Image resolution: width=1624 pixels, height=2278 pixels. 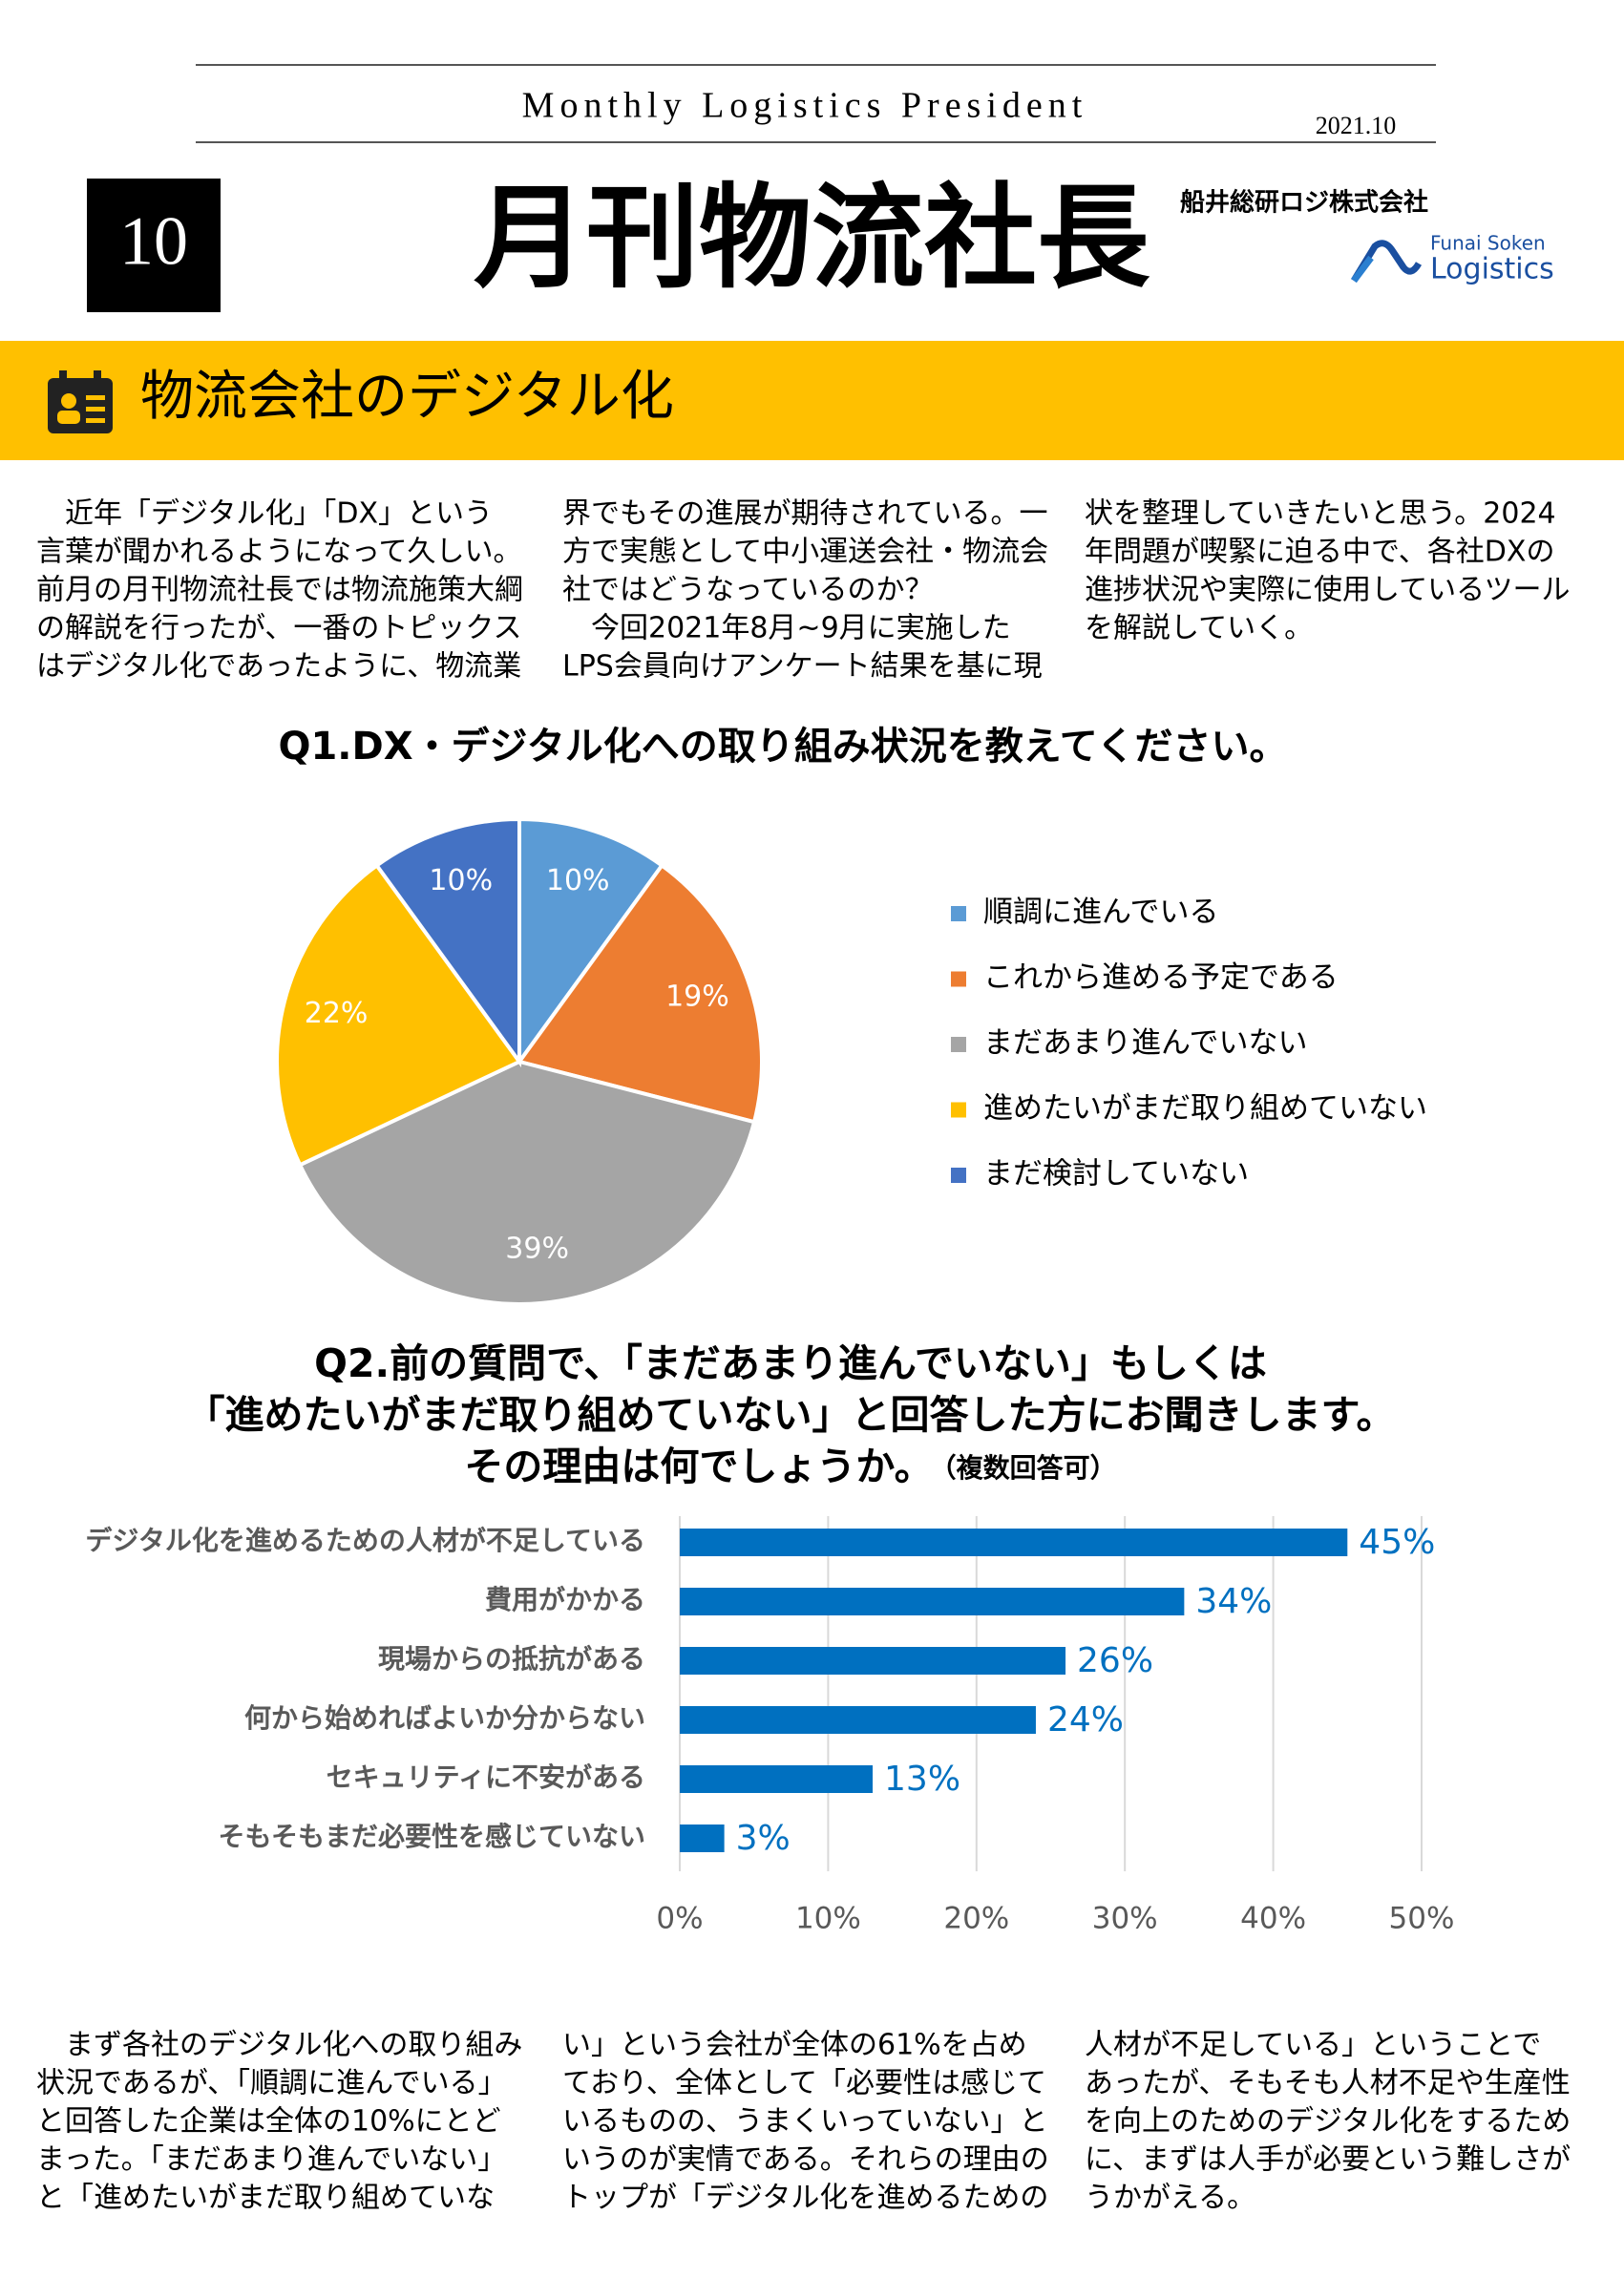 I want to click on legend-label: まだ検討していない, so click(x=1116, y=1174).